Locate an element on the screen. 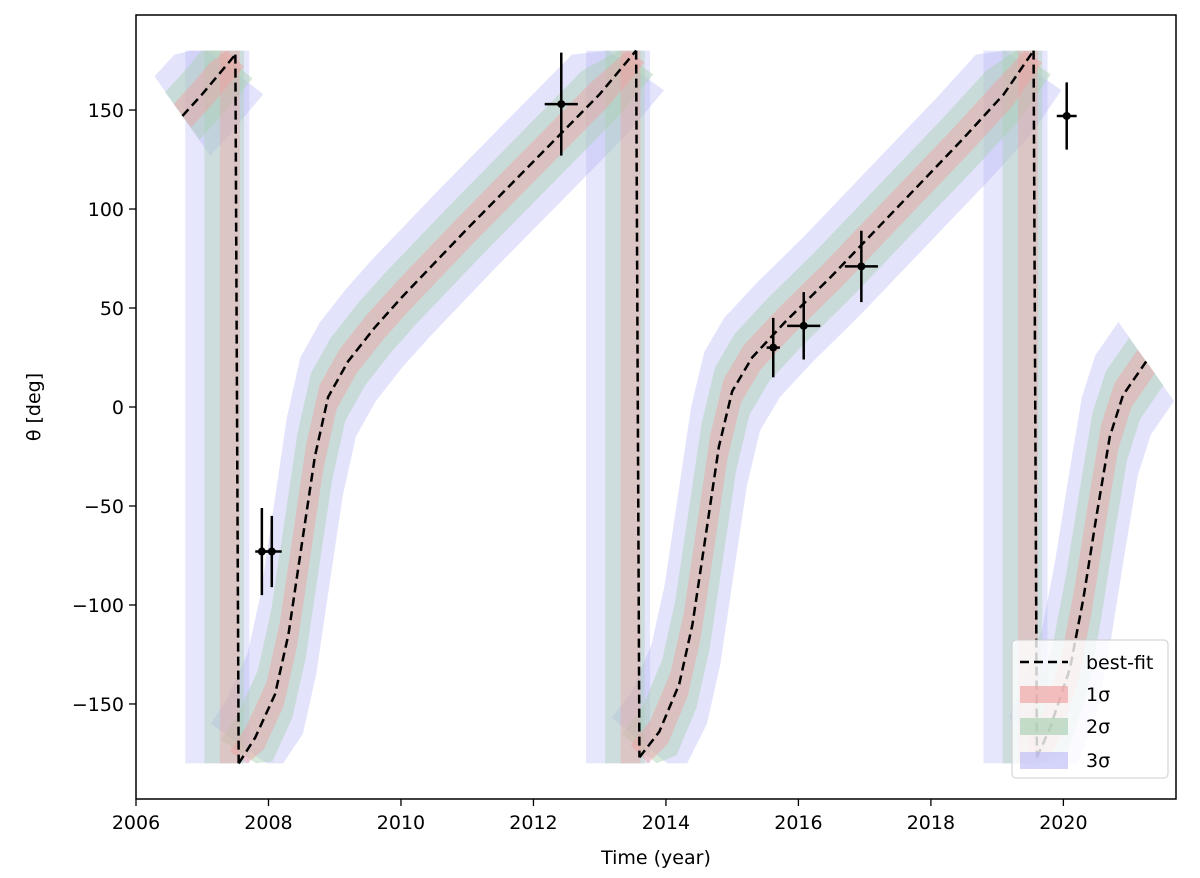  x-tick-label-2012: 2012 is located at coordinates (533, 823).